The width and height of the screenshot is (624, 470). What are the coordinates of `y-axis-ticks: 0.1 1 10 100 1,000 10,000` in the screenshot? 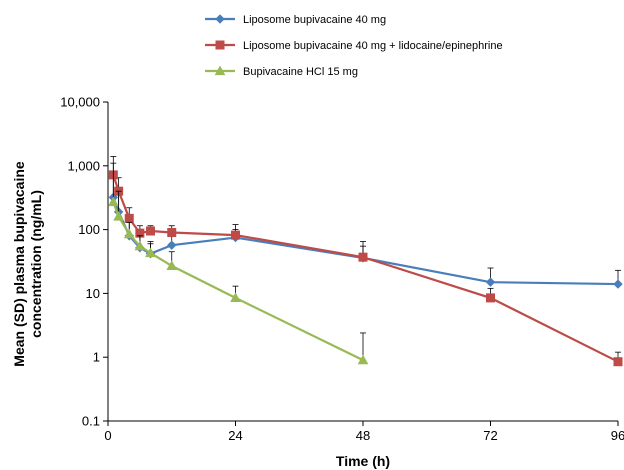 It's located at (84, 262).